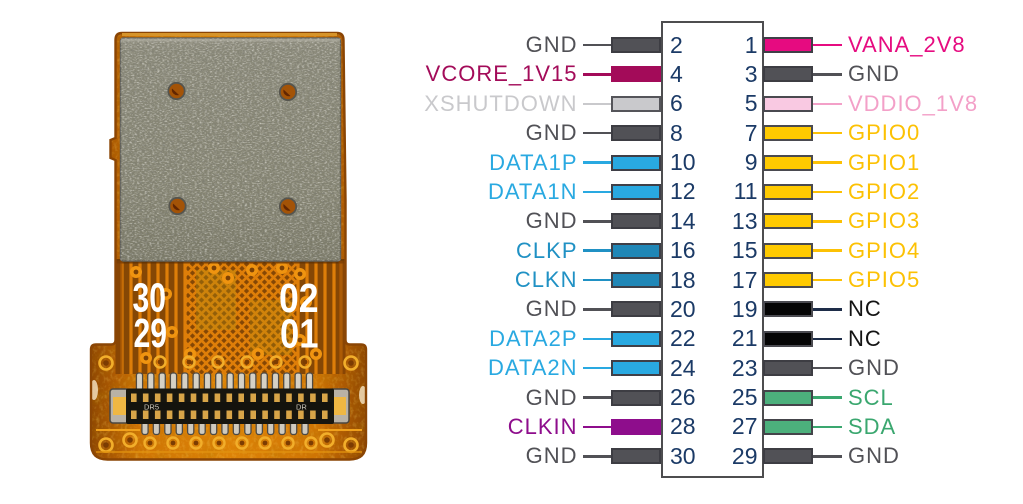  Describe the element at coordinates (299, 298) in the screenshot. I see `svg-text: 02` at that location.